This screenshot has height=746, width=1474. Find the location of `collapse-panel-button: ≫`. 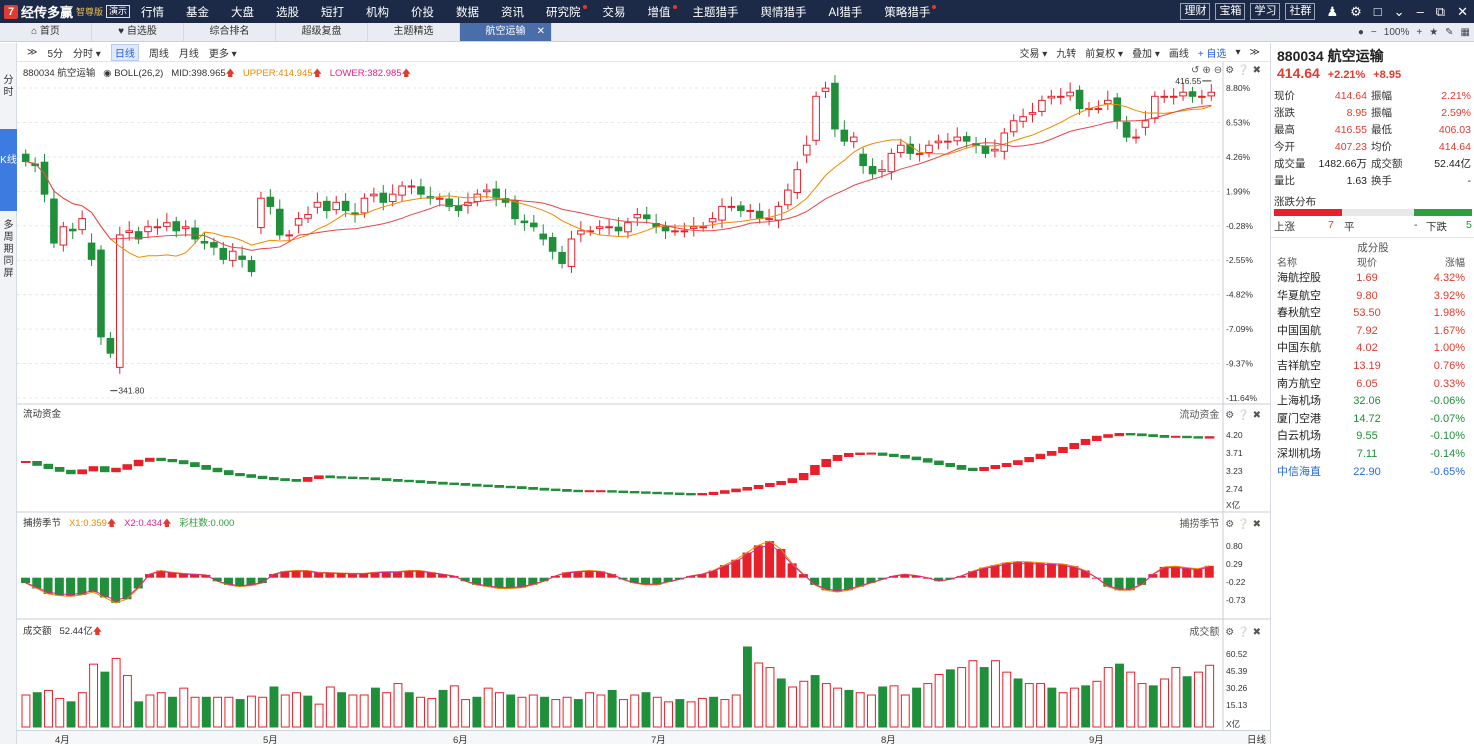

collapse-panel-button: ≫ is located at coordinates (1254, 52).